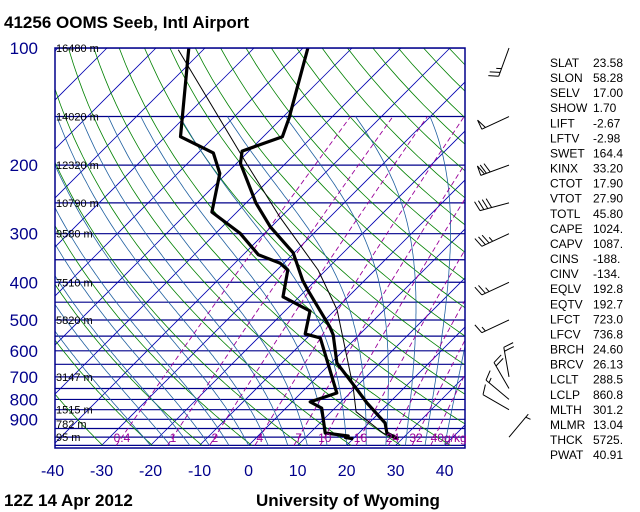 This screenshot has height=512, width=640. What do you see at coordinates (68, 438) in the screenshot?
I see `height-label: 95 m` at bounding box center [68, 438].